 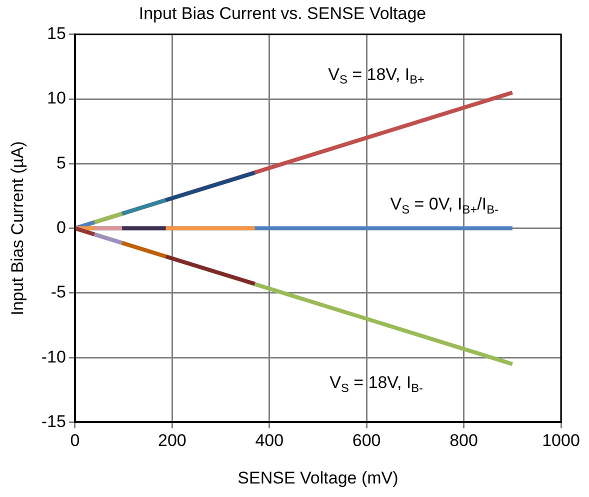 What do you see at coordinates (561, 440) in the screenshot?
I see `x-tick-label: 1000` at bounding box center [561, 440].